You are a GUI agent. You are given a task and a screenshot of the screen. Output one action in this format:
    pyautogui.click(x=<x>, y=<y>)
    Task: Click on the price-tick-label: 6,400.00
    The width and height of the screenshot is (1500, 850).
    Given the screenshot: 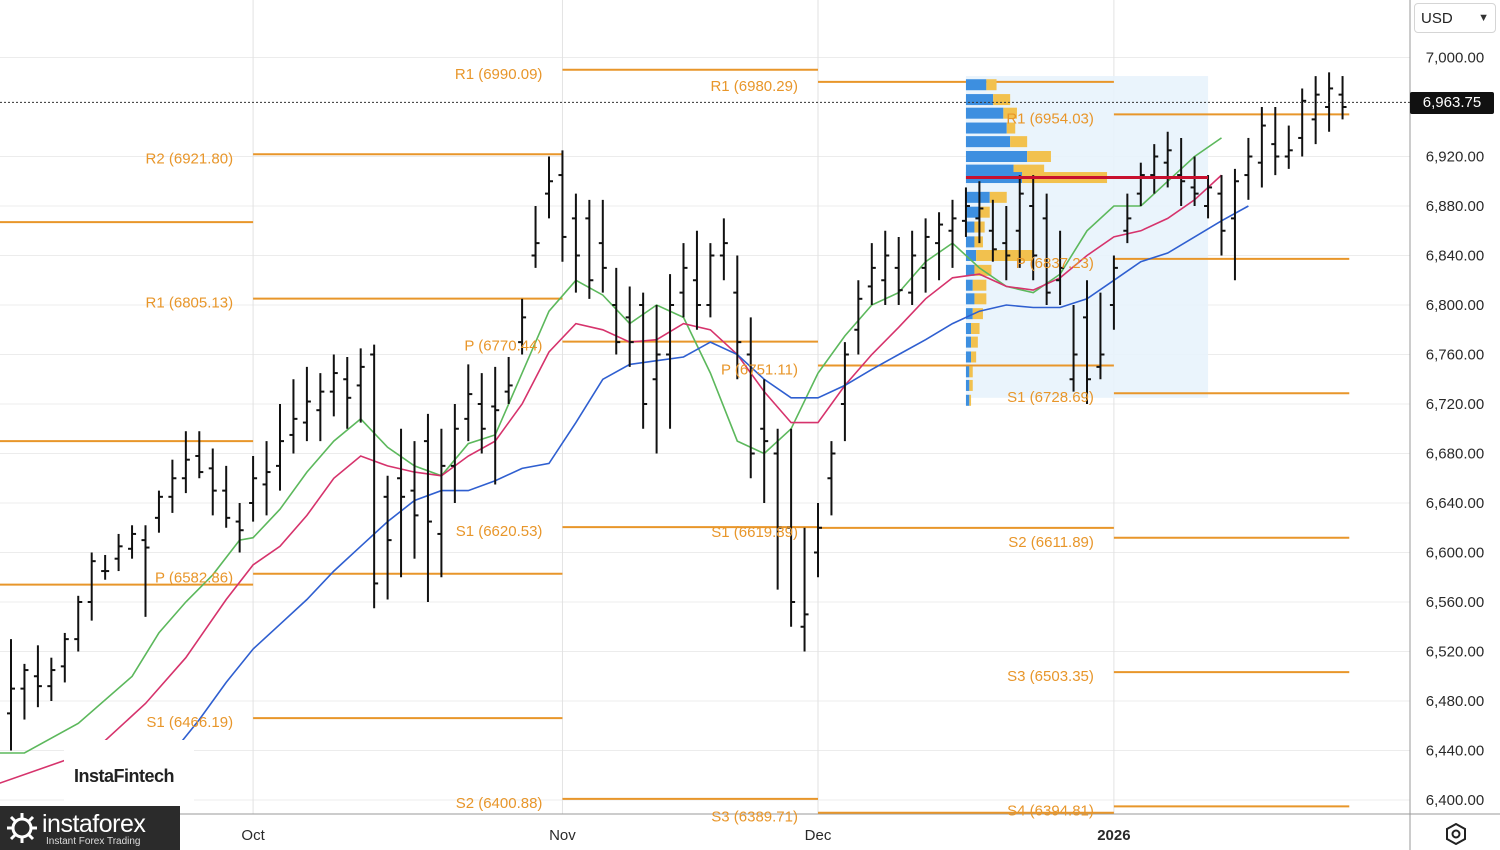 What is the action you would take?
    pyautogui.click(x=1455, y=800)
    